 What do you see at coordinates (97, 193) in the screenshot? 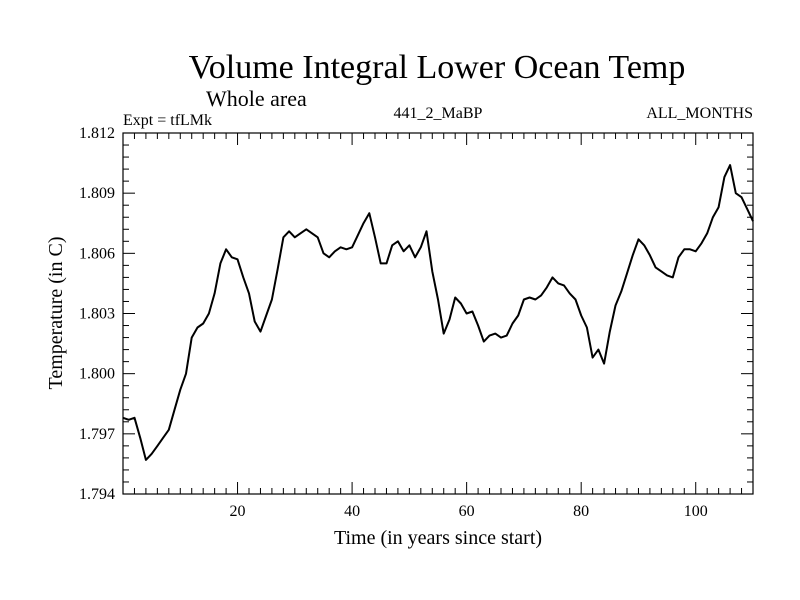
I see `y-tick-label: 1.809` at bounding box center [97, 193].